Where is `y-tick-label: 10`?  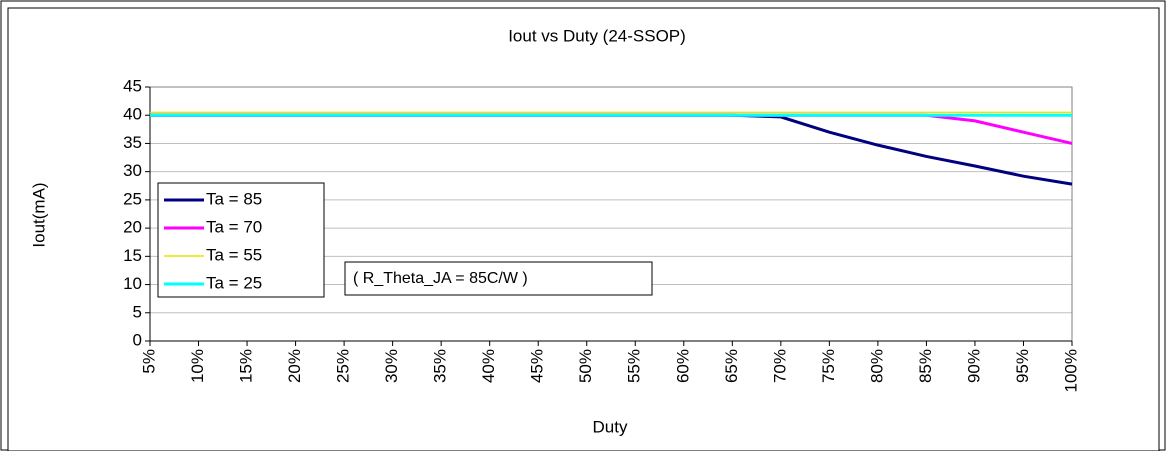 y-tick-label: 10 is located at coordinates (132, 283).